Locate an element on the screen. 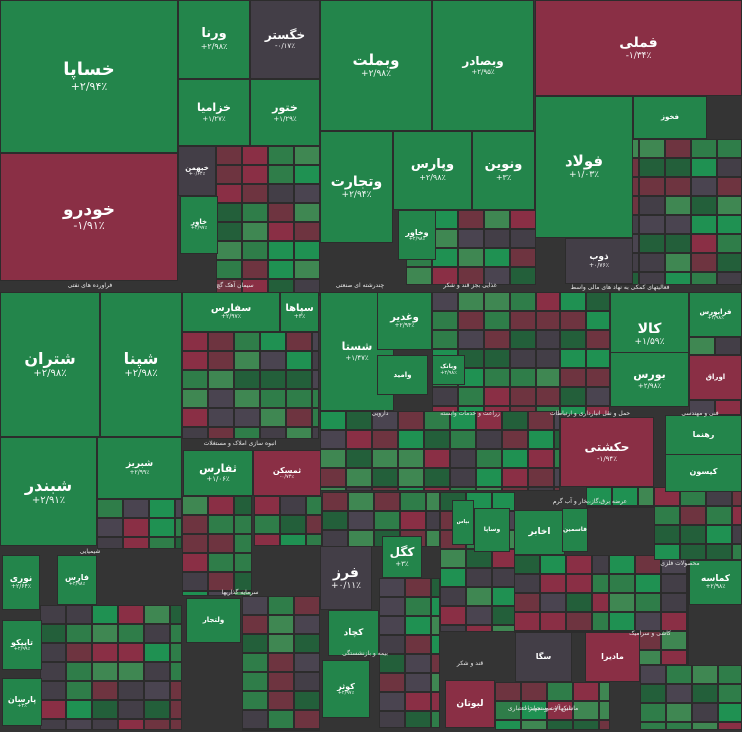 This screenshot has height=732, width=742. stock-tile: ونوین +۳٪ is located at coordinates (503, 170).